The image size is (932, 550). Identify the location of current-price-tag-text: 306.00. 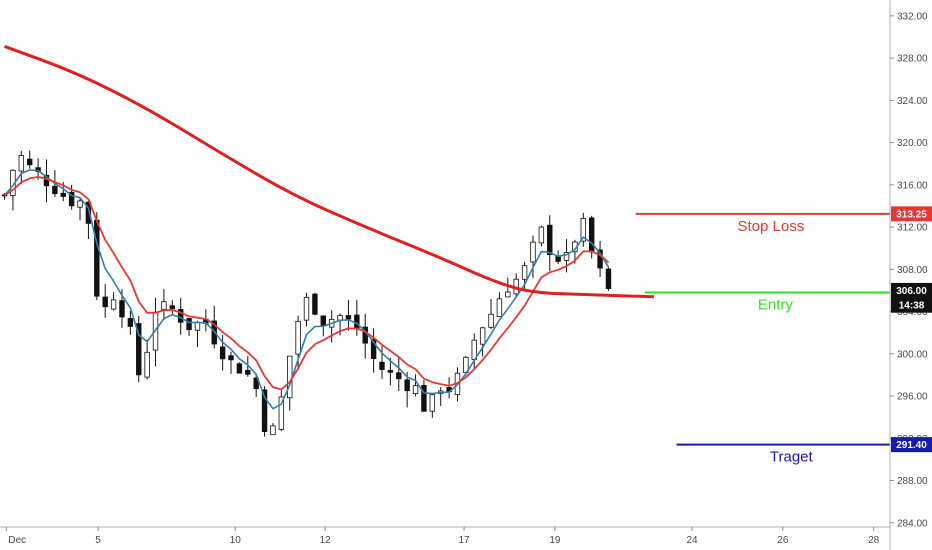
(911, 291).